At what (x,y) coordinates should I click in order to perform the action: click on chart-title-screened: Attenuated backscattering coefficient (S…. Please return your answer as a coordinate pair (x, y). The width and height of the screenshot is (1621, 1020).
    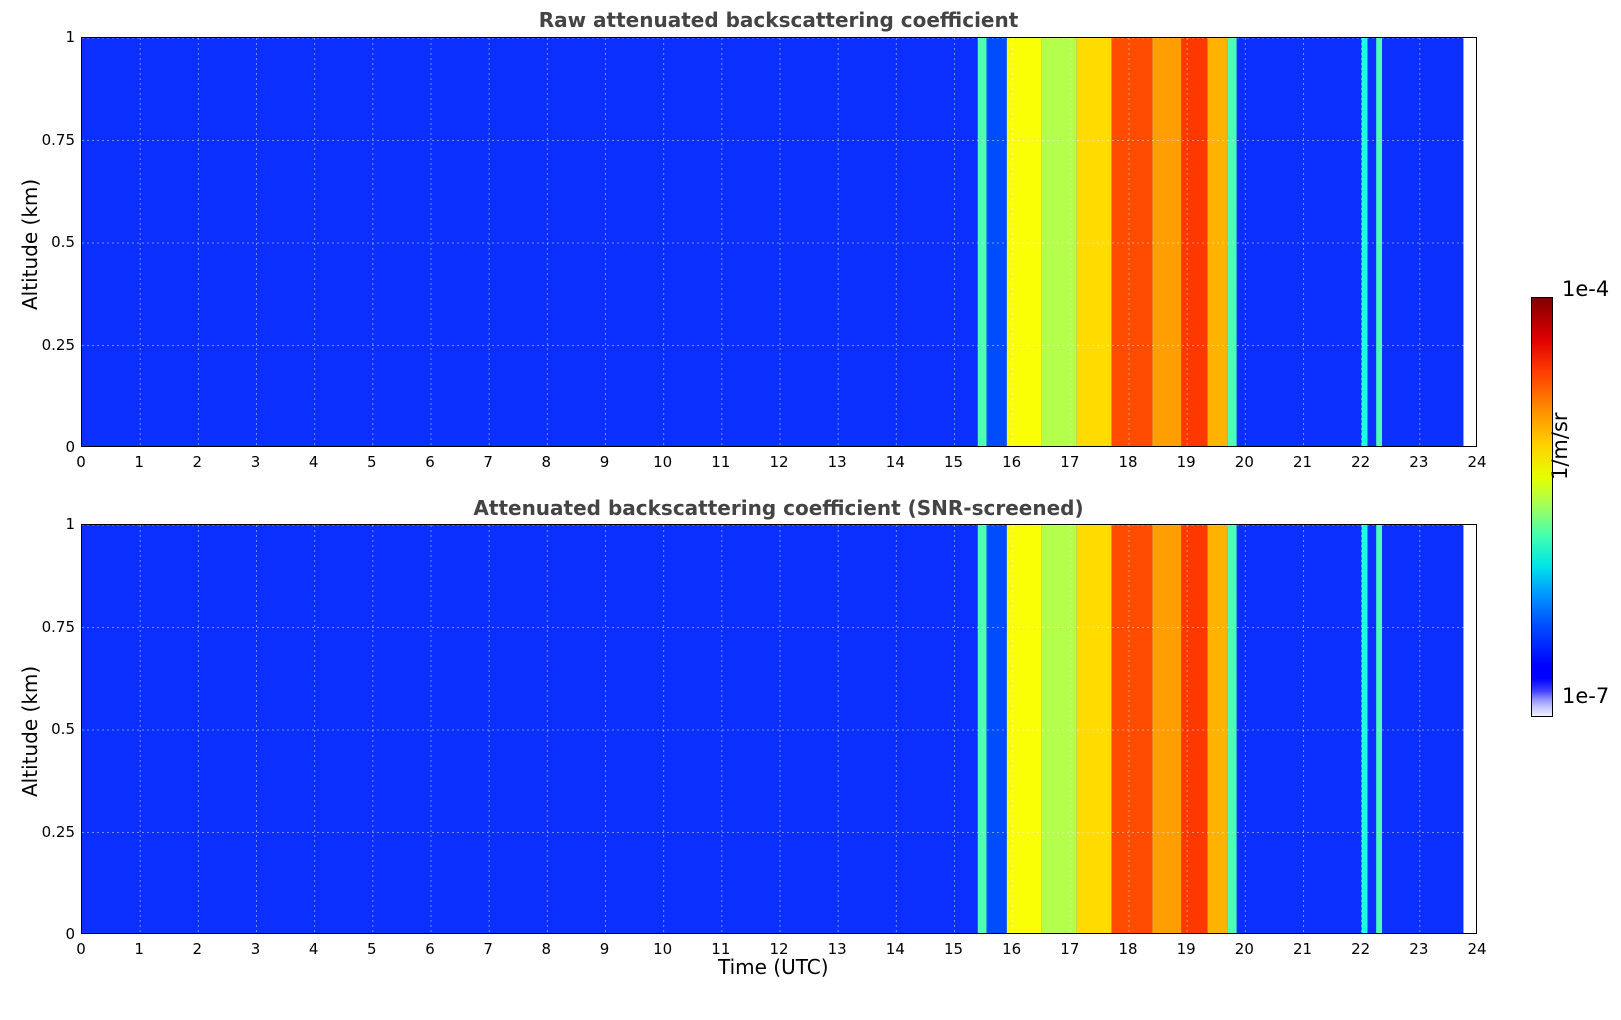
    Looking at the image, I should click on (778, 508).